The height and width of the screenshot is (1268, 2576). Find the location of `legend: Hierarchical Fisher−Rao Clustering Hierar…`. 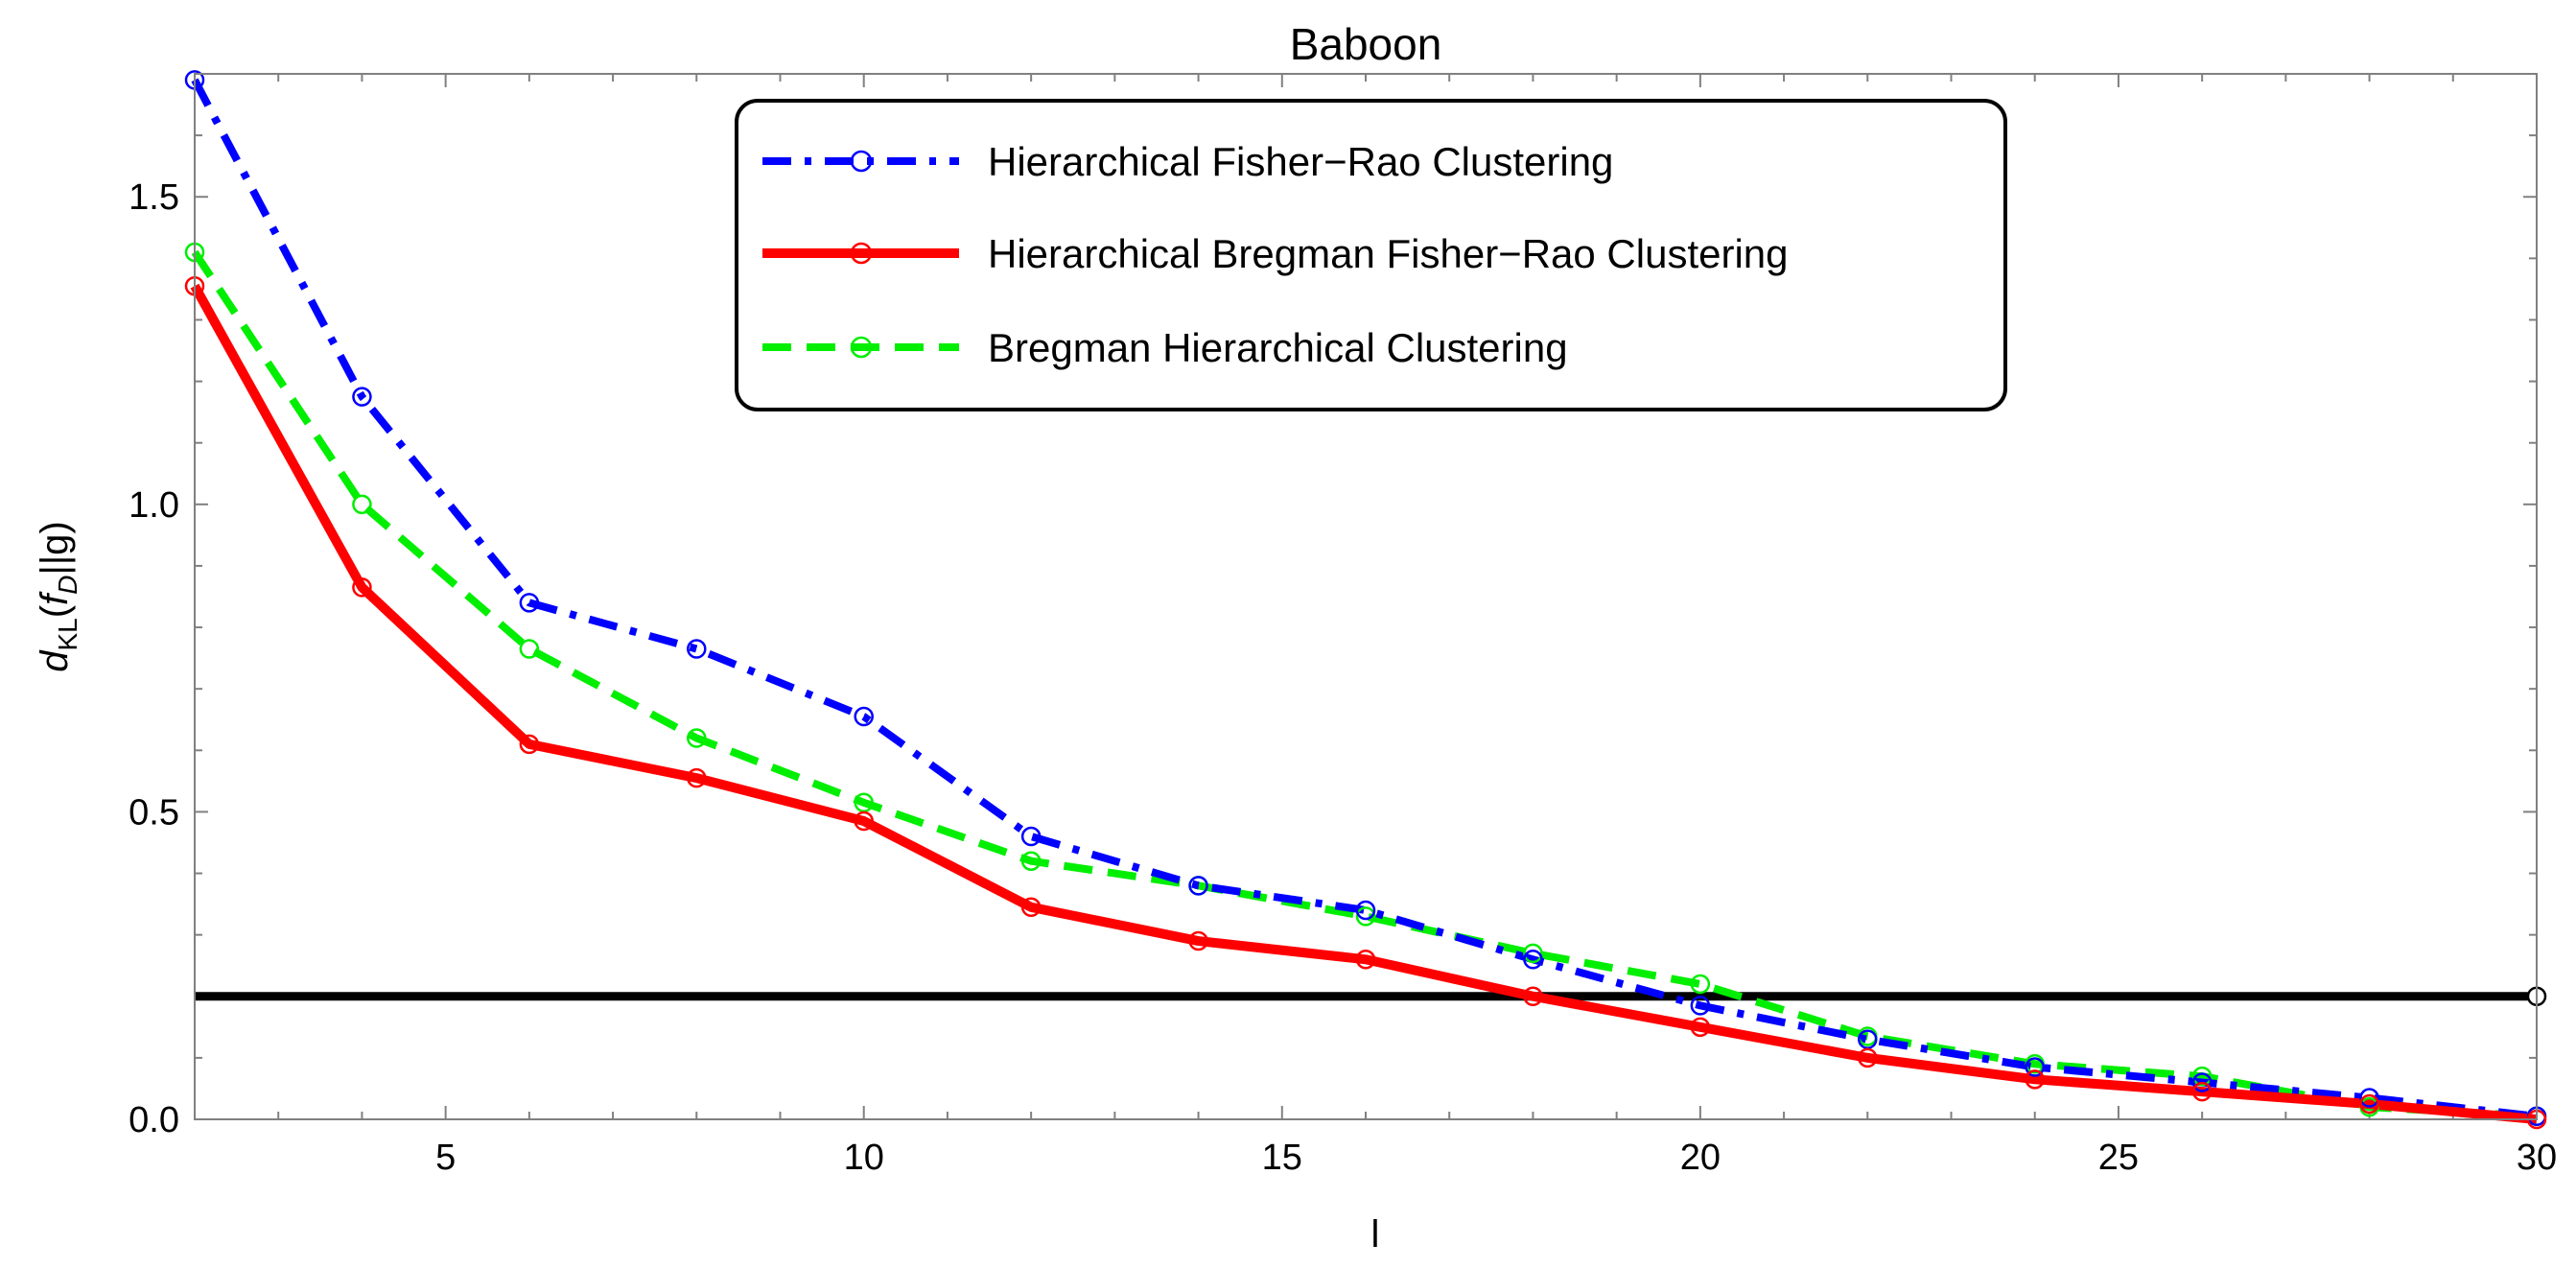

legend: Hierarchical Fisher−Rao Clustering Hierar… is located at coordinates (1371, 255).